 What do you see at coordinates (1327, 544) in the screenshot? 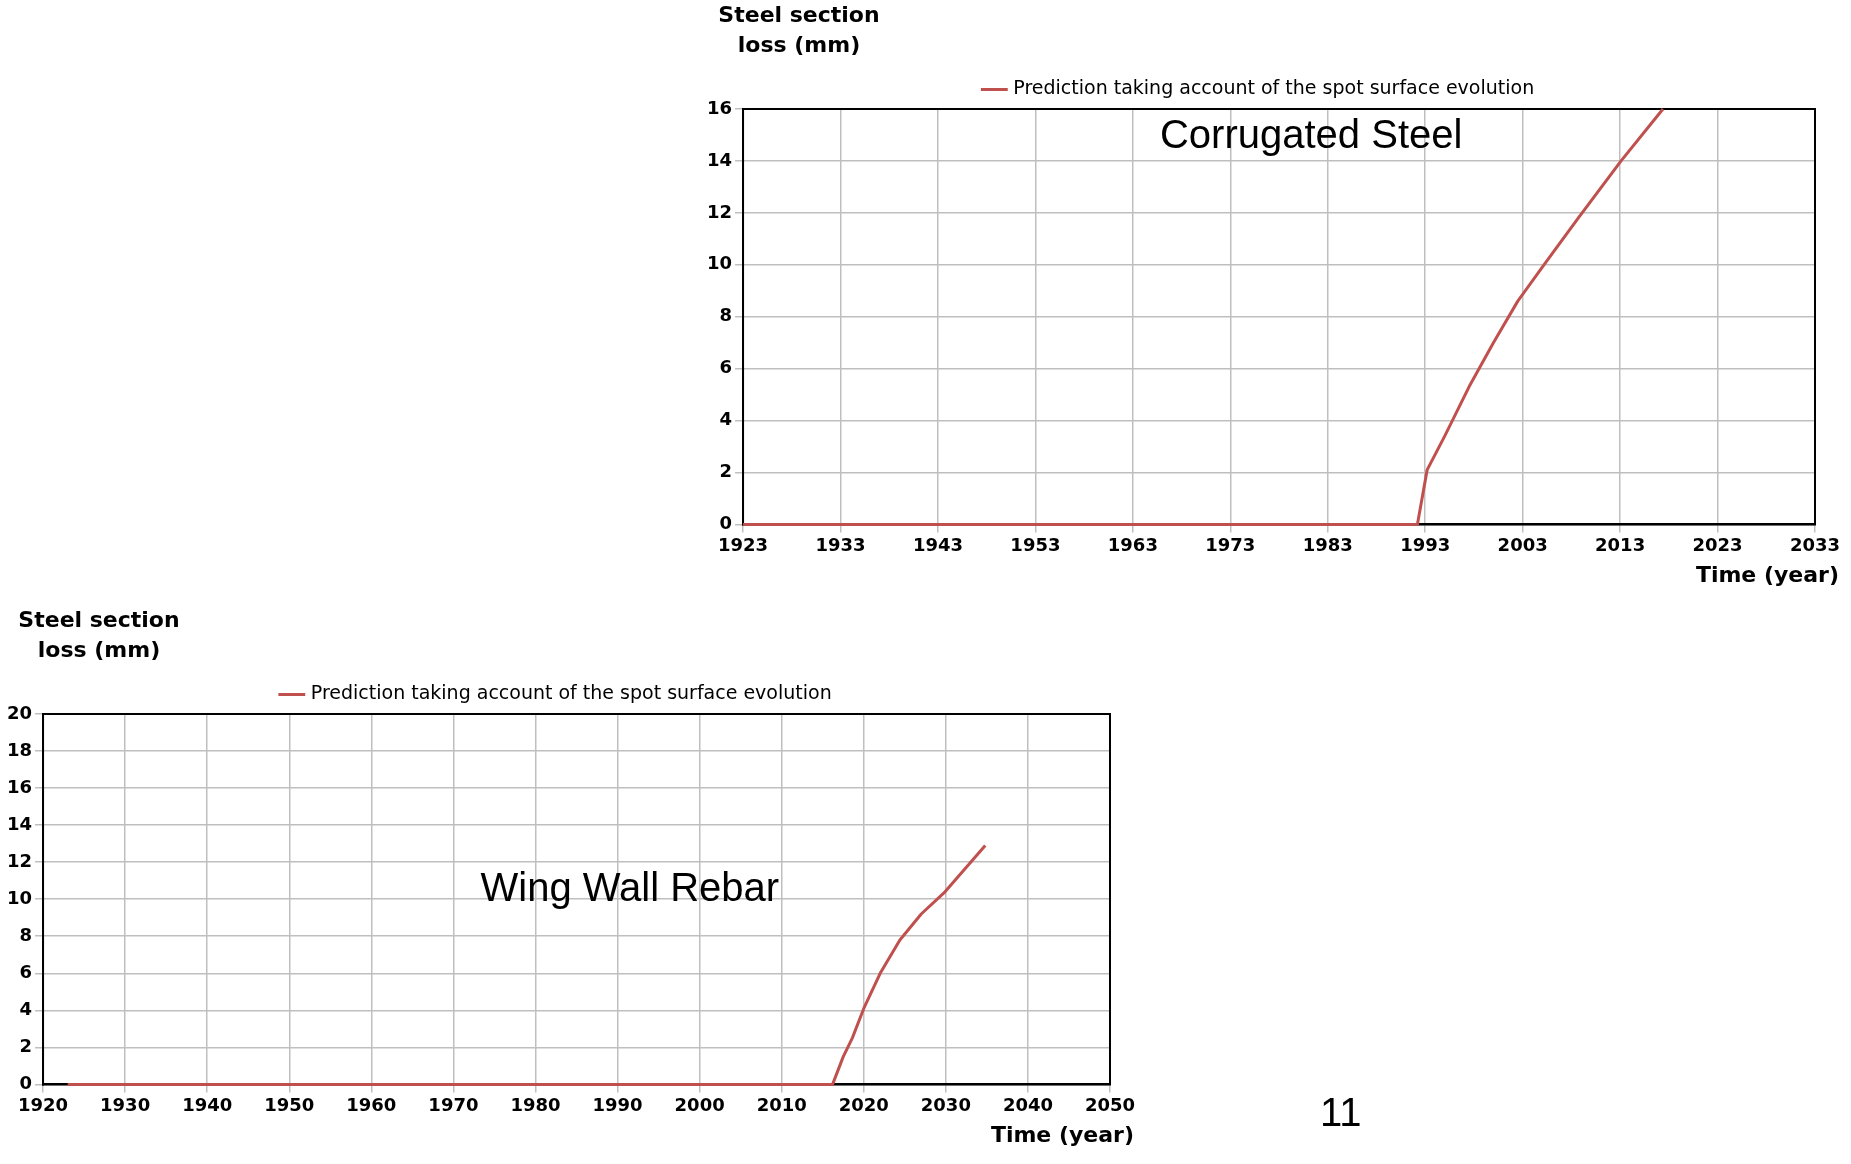
I see `x-tick-label: 1983` at bounding box center [1327, 544].